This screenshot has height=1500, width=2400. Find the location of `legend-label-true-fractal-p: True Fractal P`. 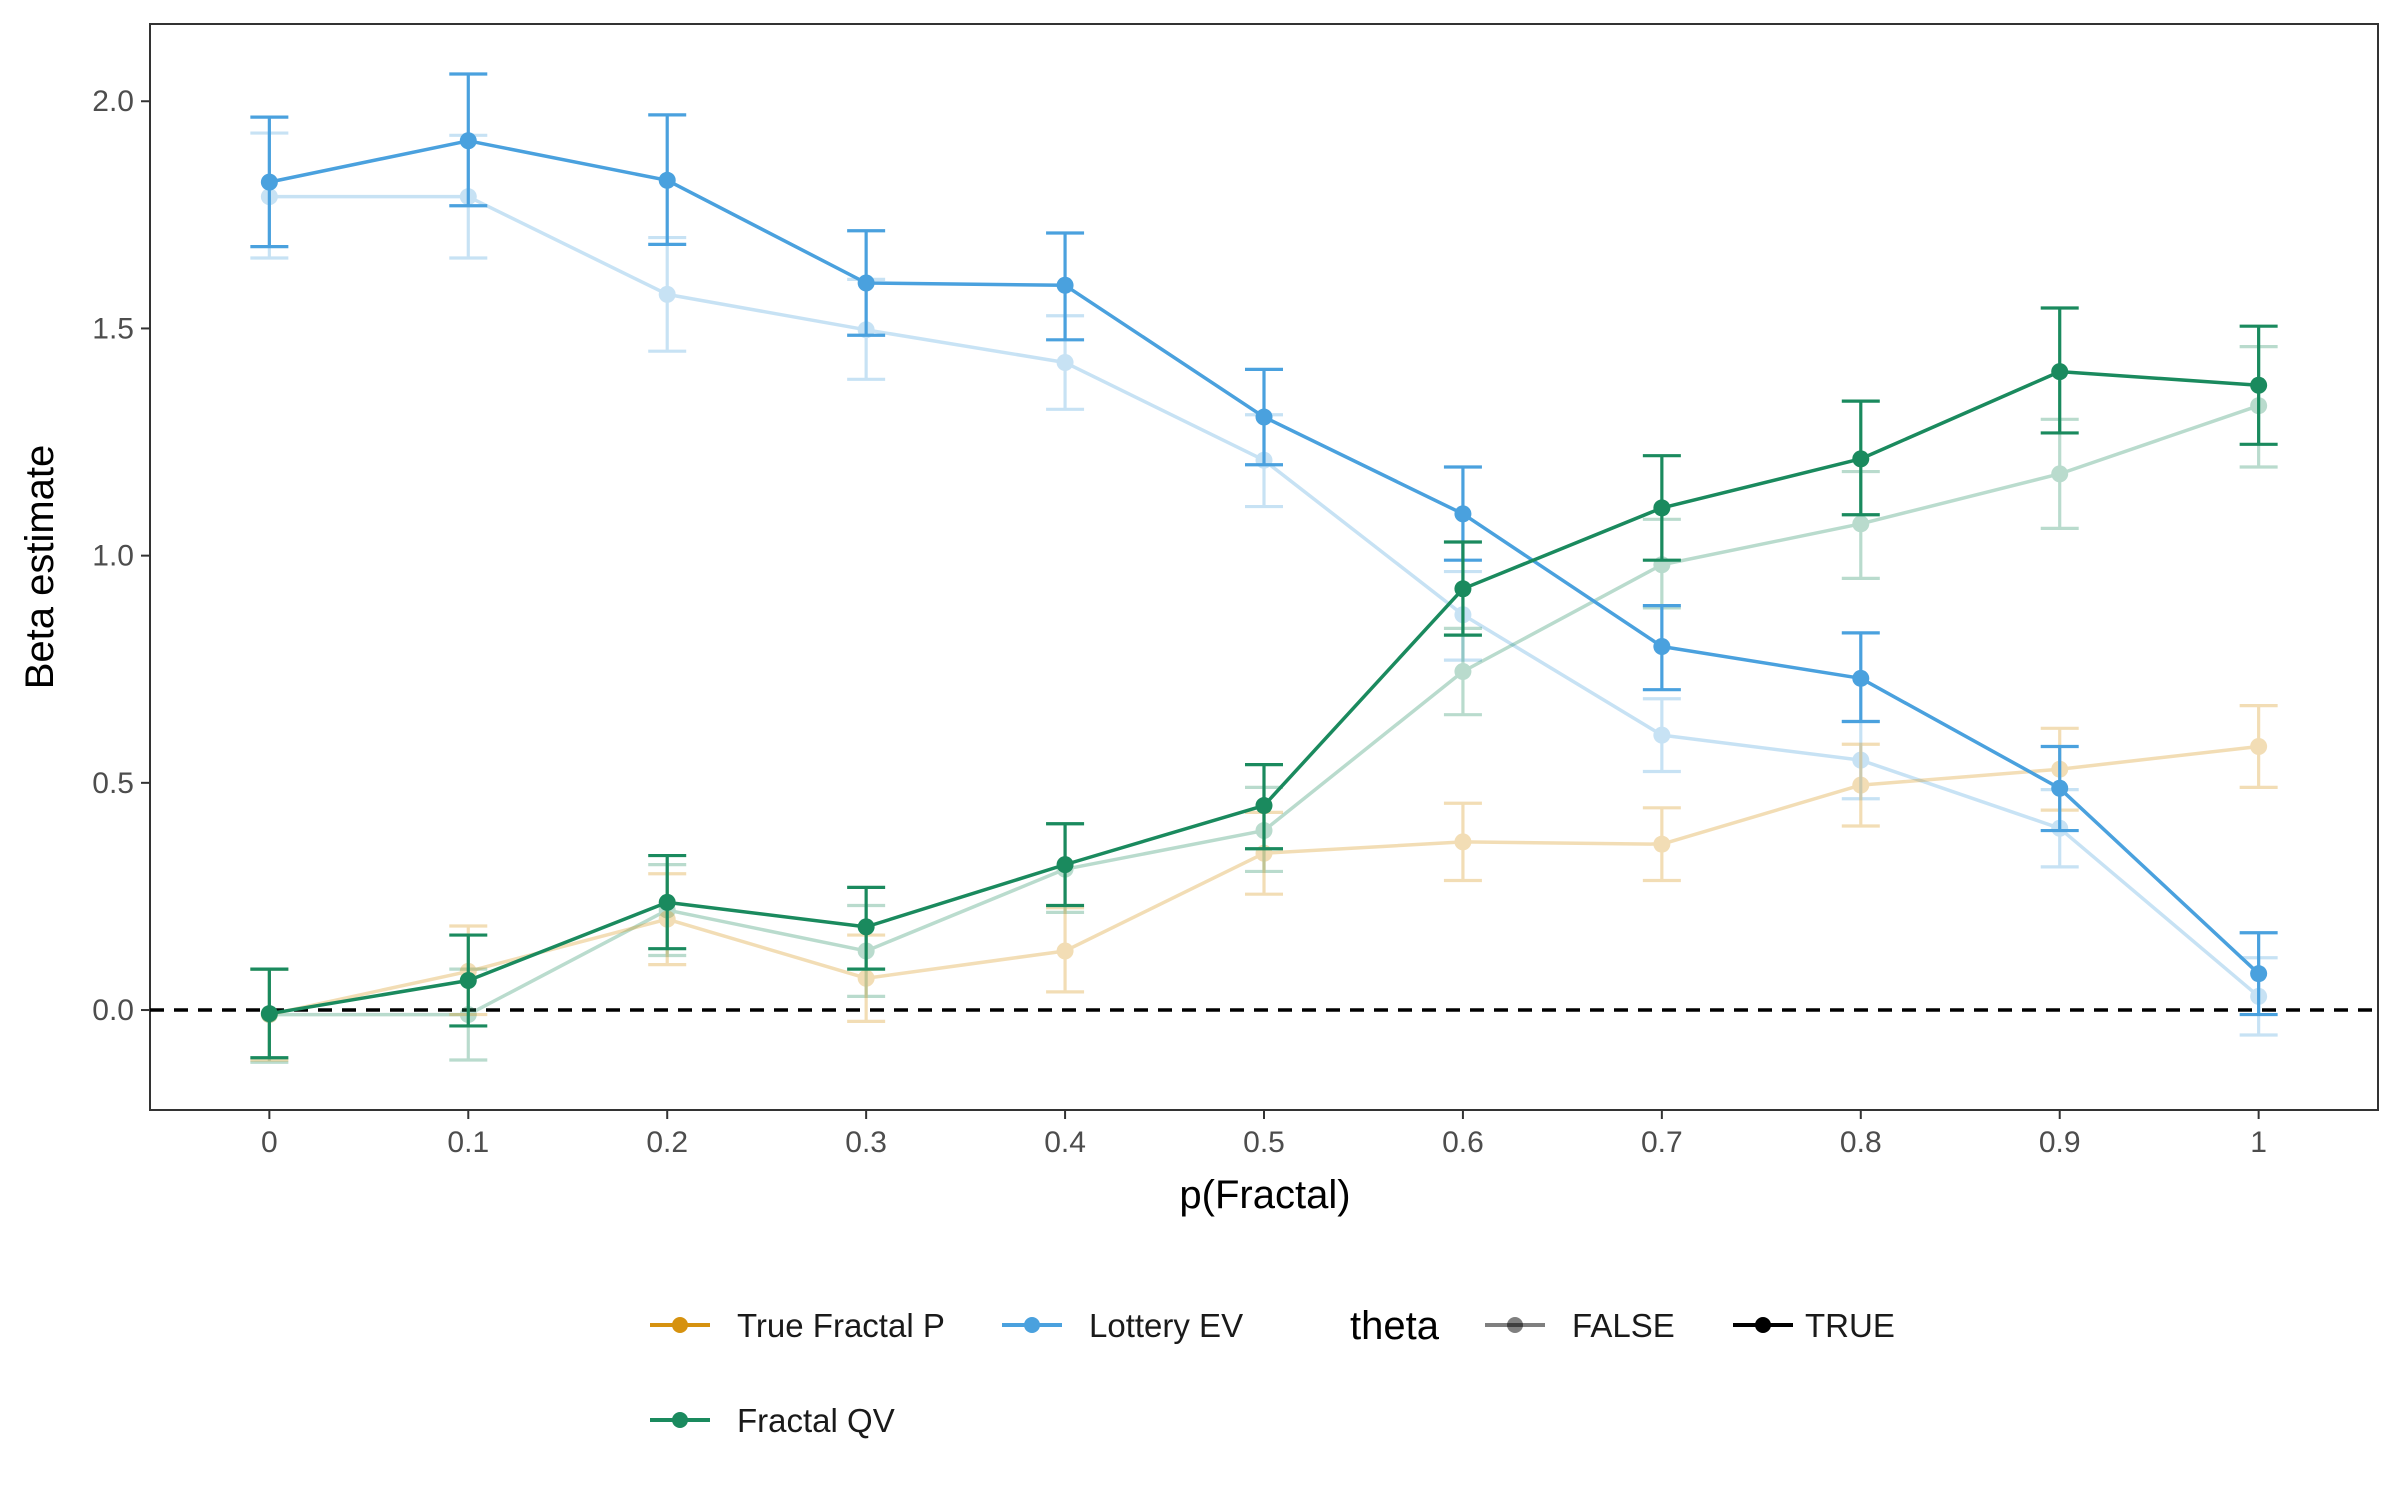

legend-label-true-fractal-p: True Fractal P is located at coordinates (841, 1325).